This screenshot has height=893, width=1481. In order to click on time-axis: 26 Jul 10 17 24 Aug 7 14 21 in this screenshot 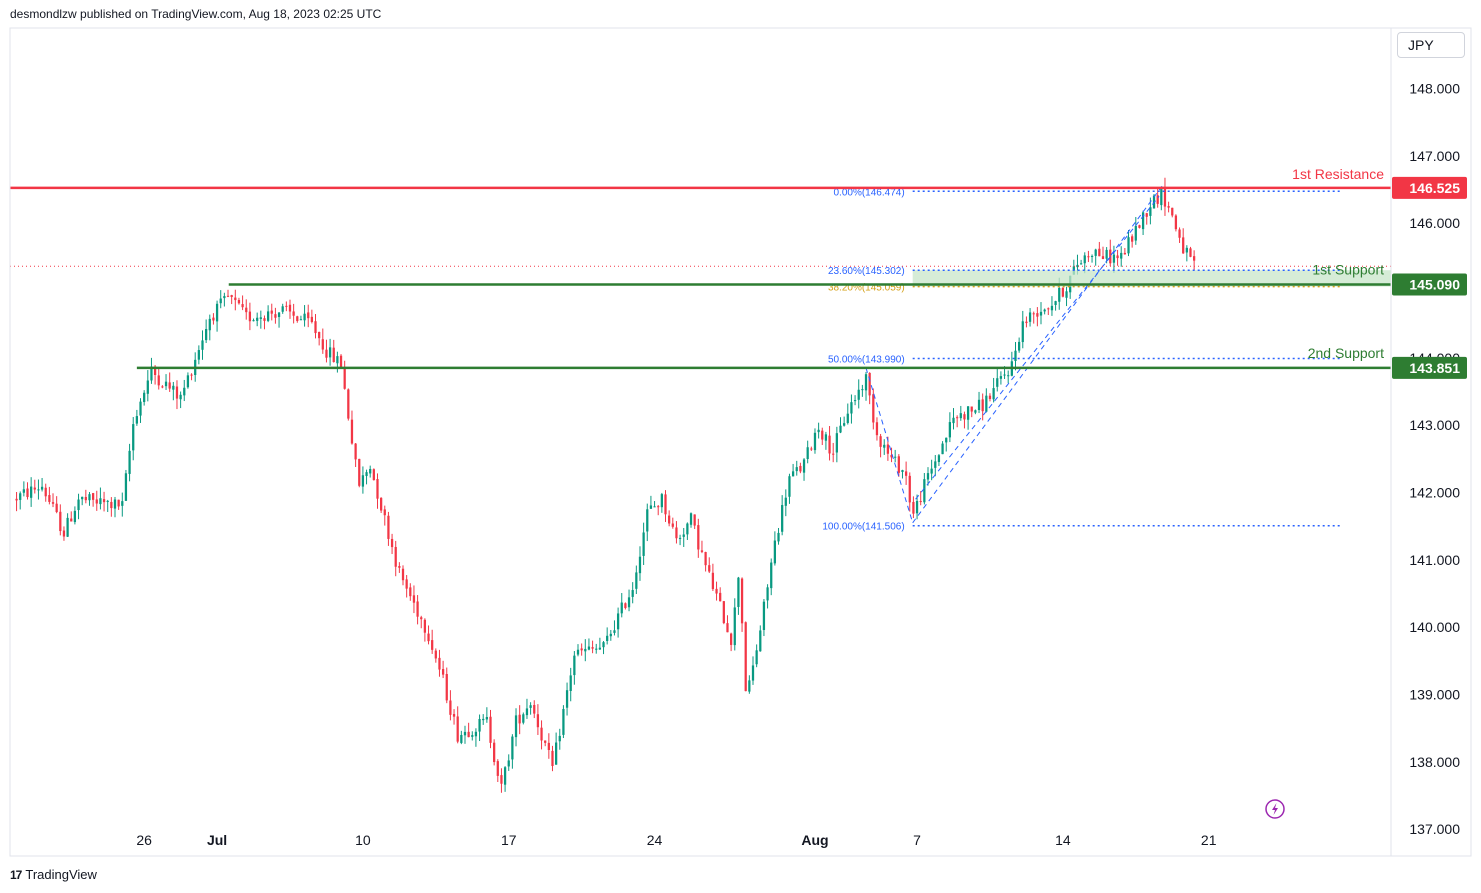, I will do `click(676, 840)`.